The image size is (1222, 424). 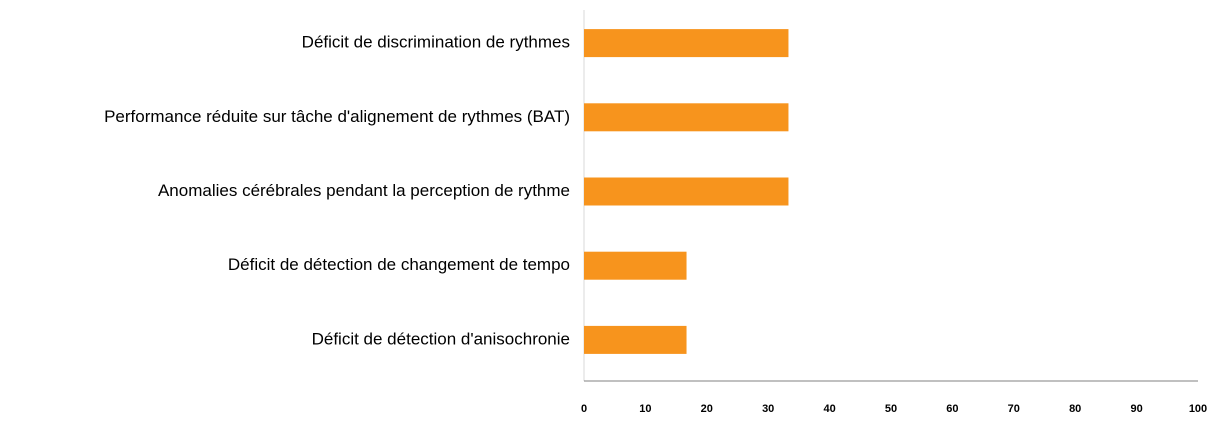 I want to click on x-tick-label: 0, so click(x=584, y=409).